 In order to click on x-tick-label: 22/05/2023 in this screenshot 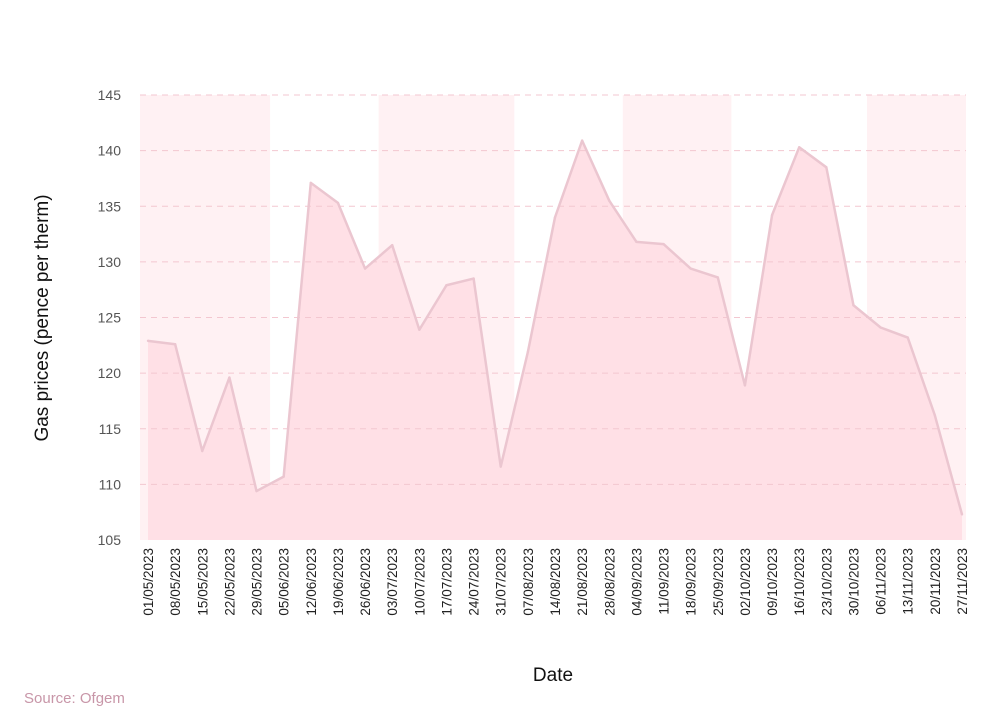, I will do `click(229, 582)`.